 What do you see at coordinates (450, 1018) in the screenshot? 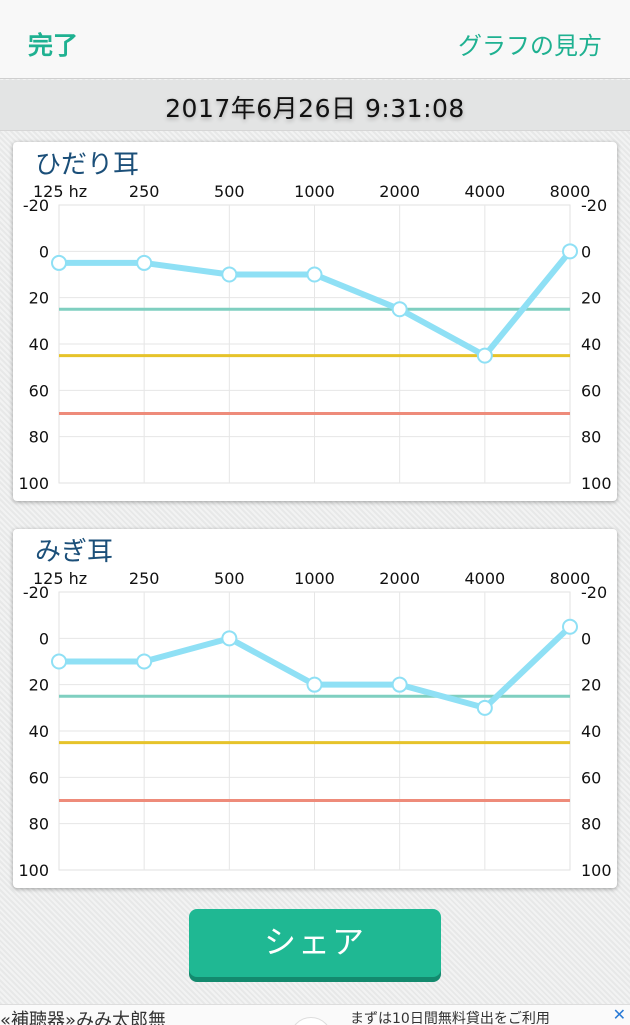
I see `ad-right-text: まずは10日間無料貸出をご利用` at bounding box center [450, 1018].